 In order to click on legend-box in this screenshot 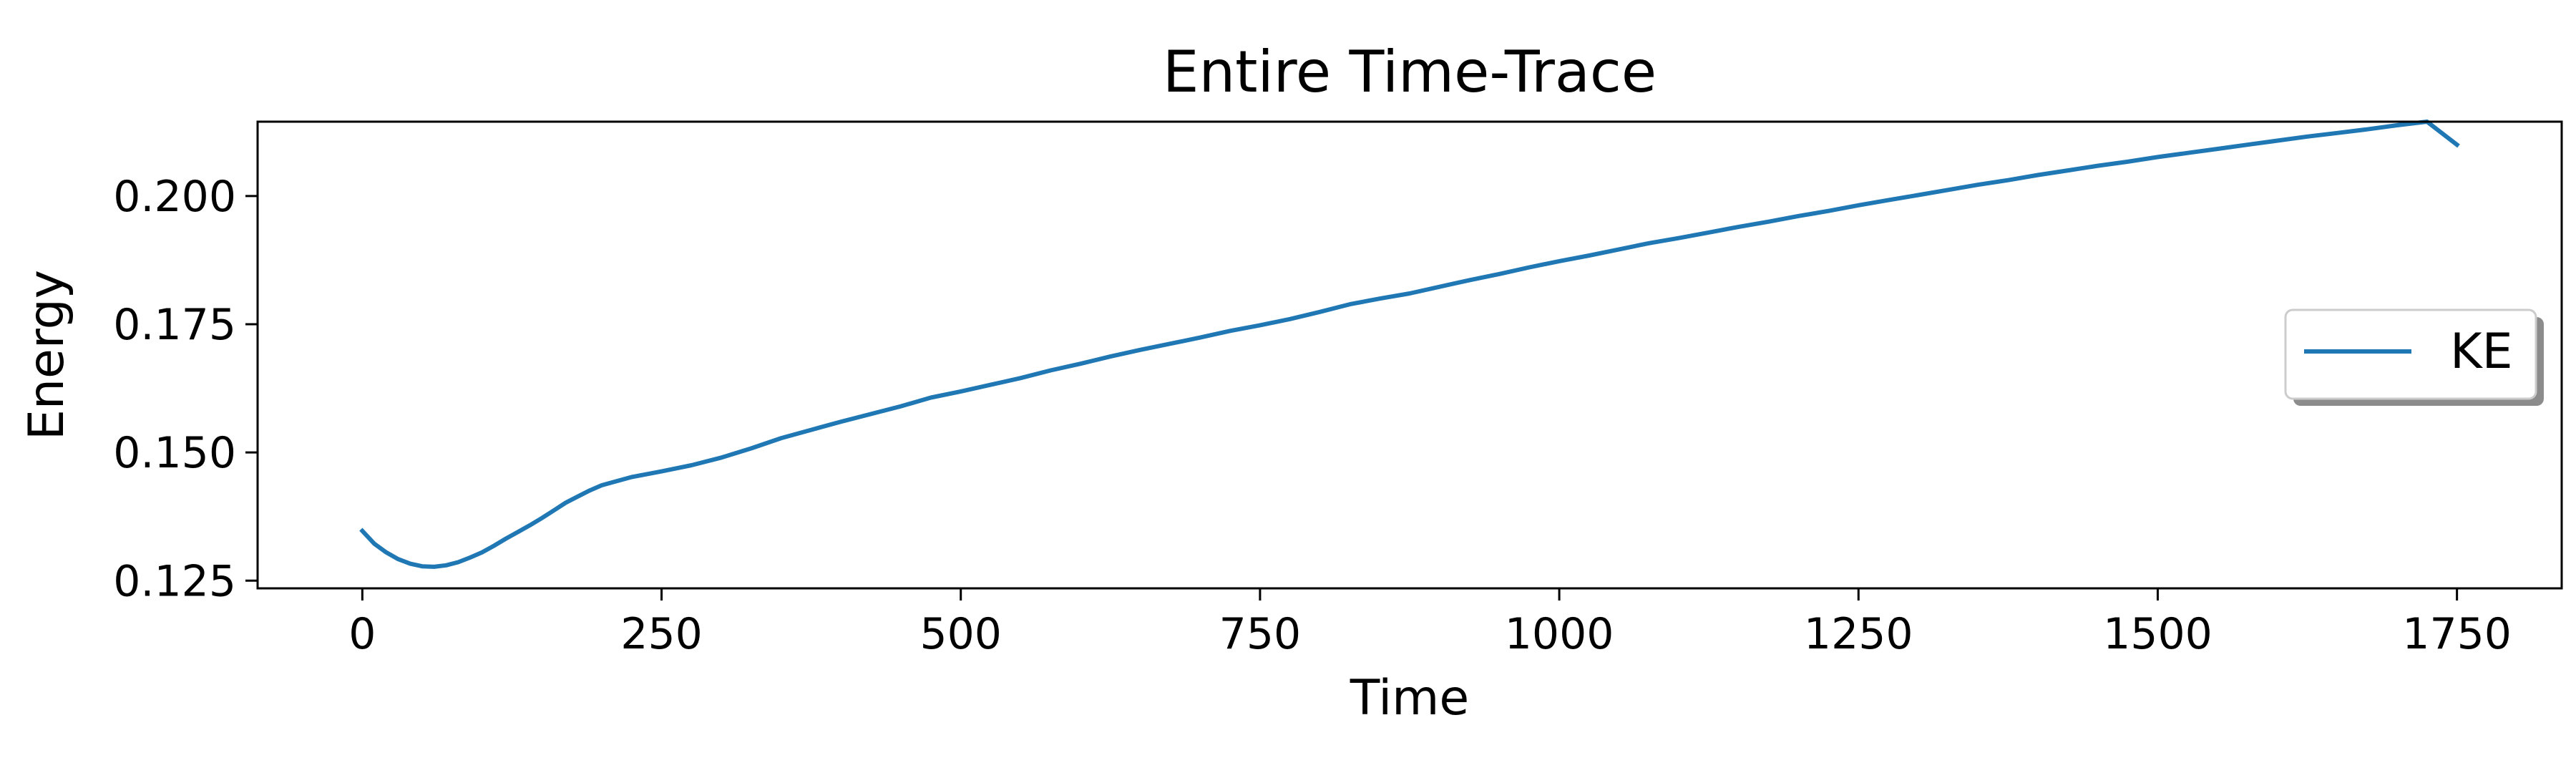, I will do `click(2410, 354)`.